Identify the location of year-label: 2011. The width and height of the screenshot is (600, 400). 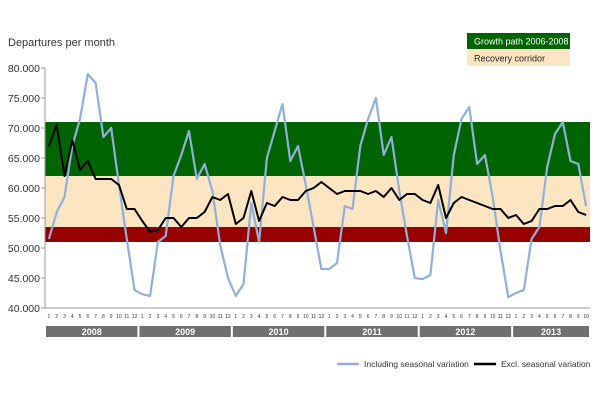
(372, 332).